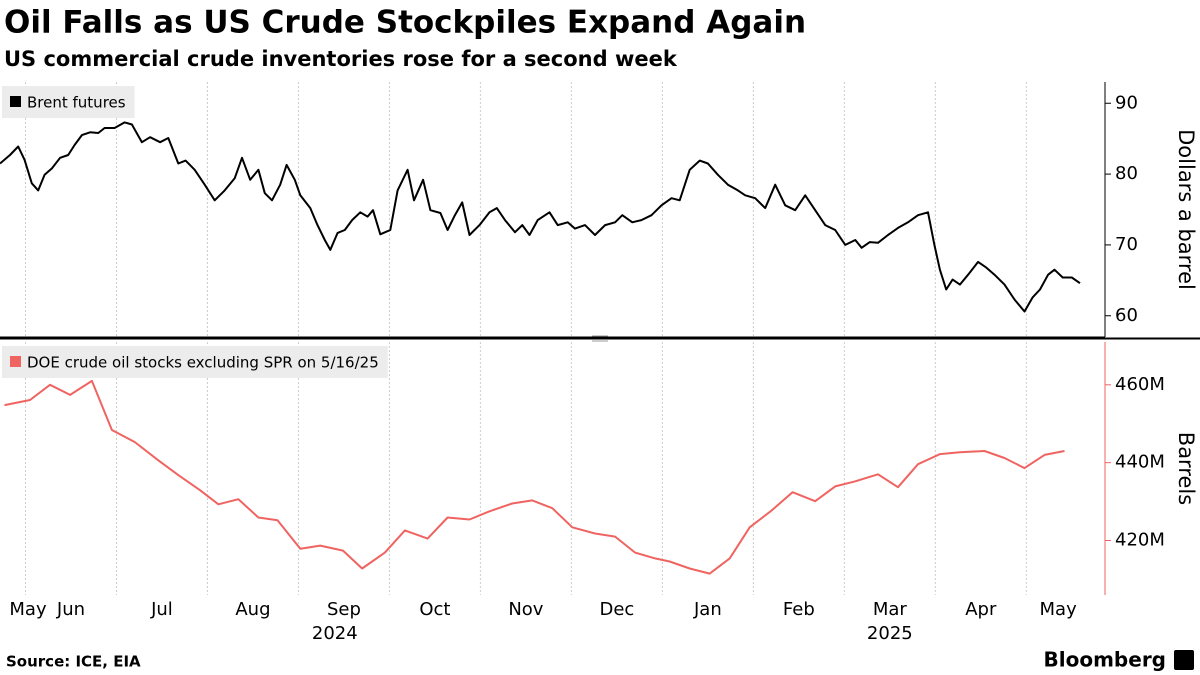 The image size is (1200, 675). I want to click on legend: Brent futures, so click(68, 102).